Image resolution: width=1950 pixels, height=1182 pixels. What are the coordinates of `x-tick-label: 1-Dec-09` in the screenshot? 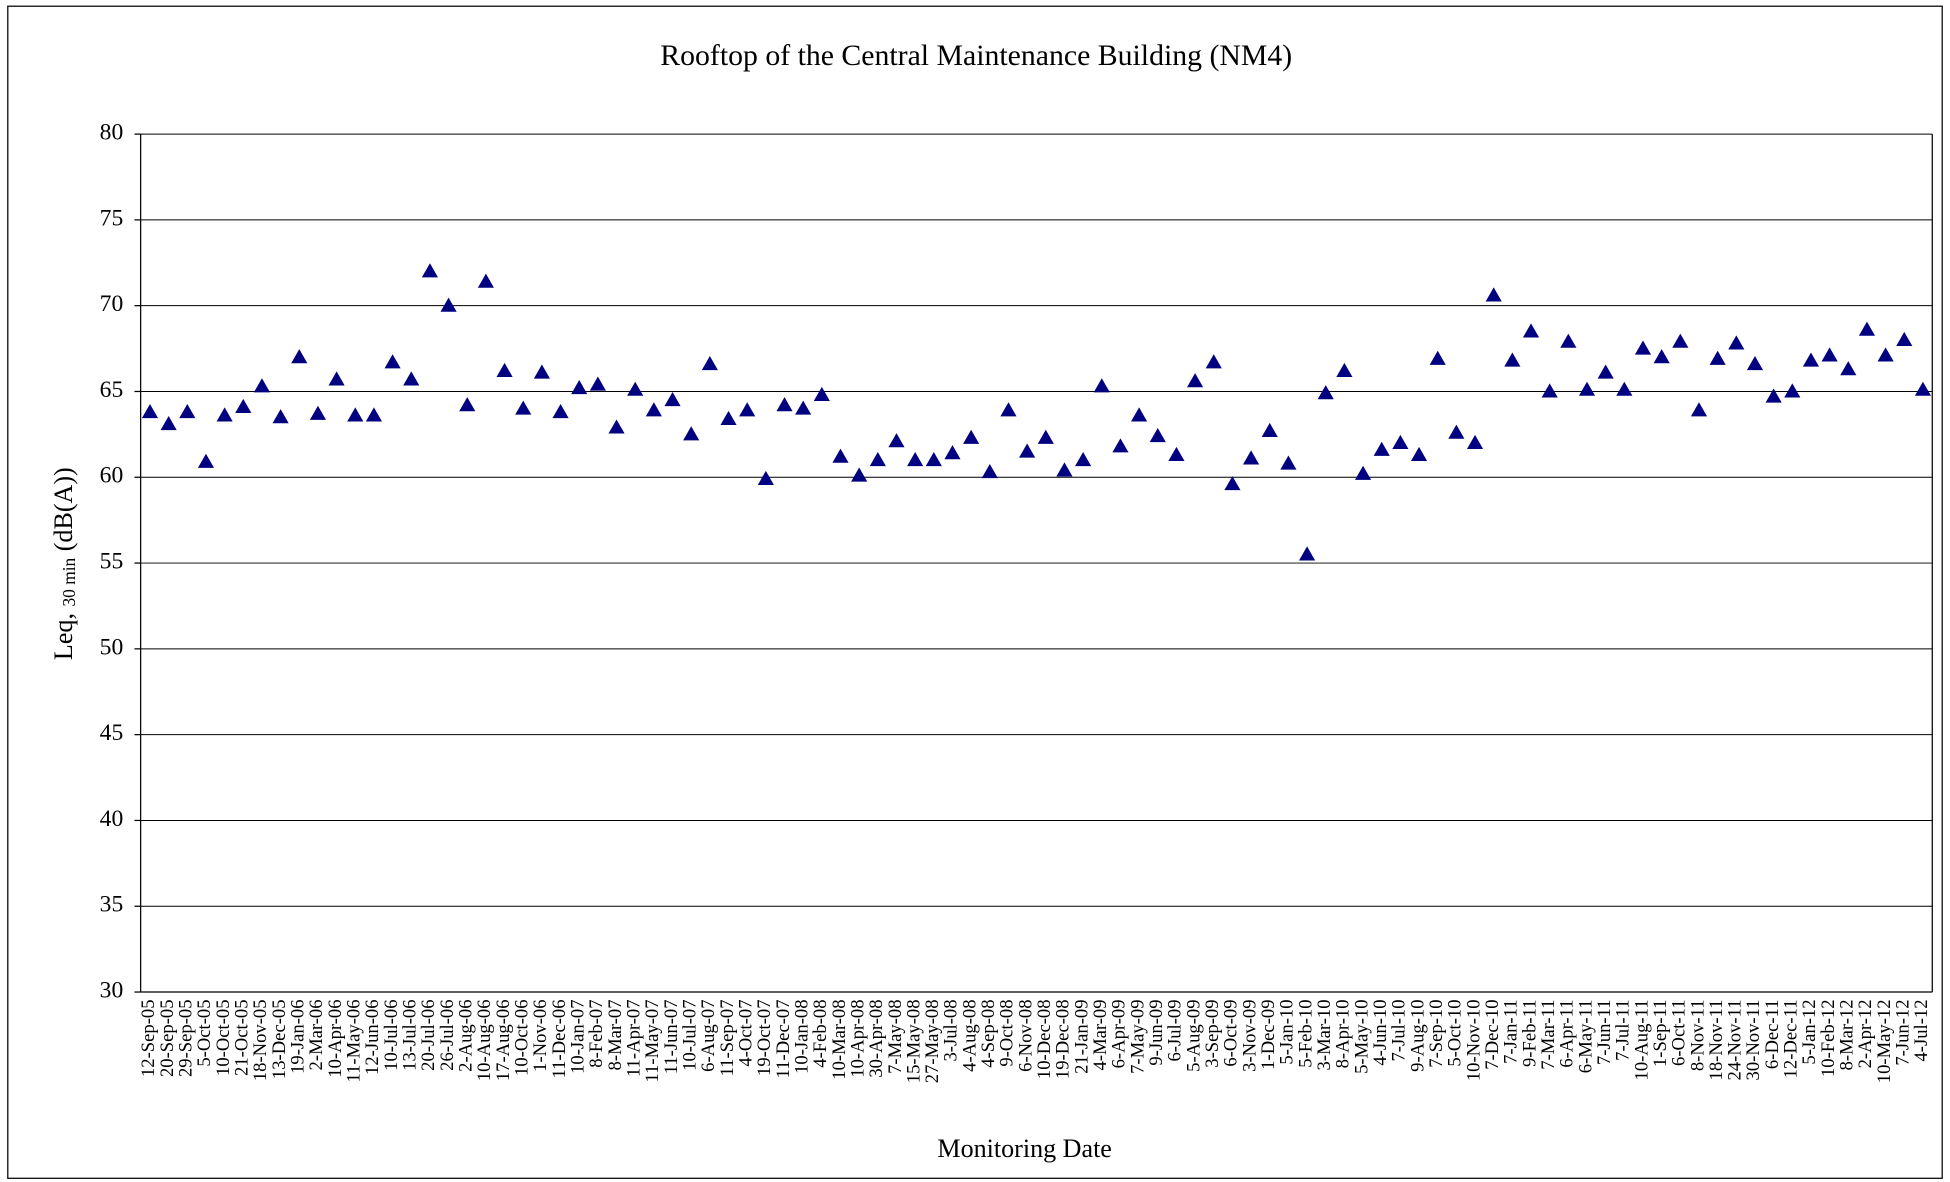 It's located at (1268, 1034).